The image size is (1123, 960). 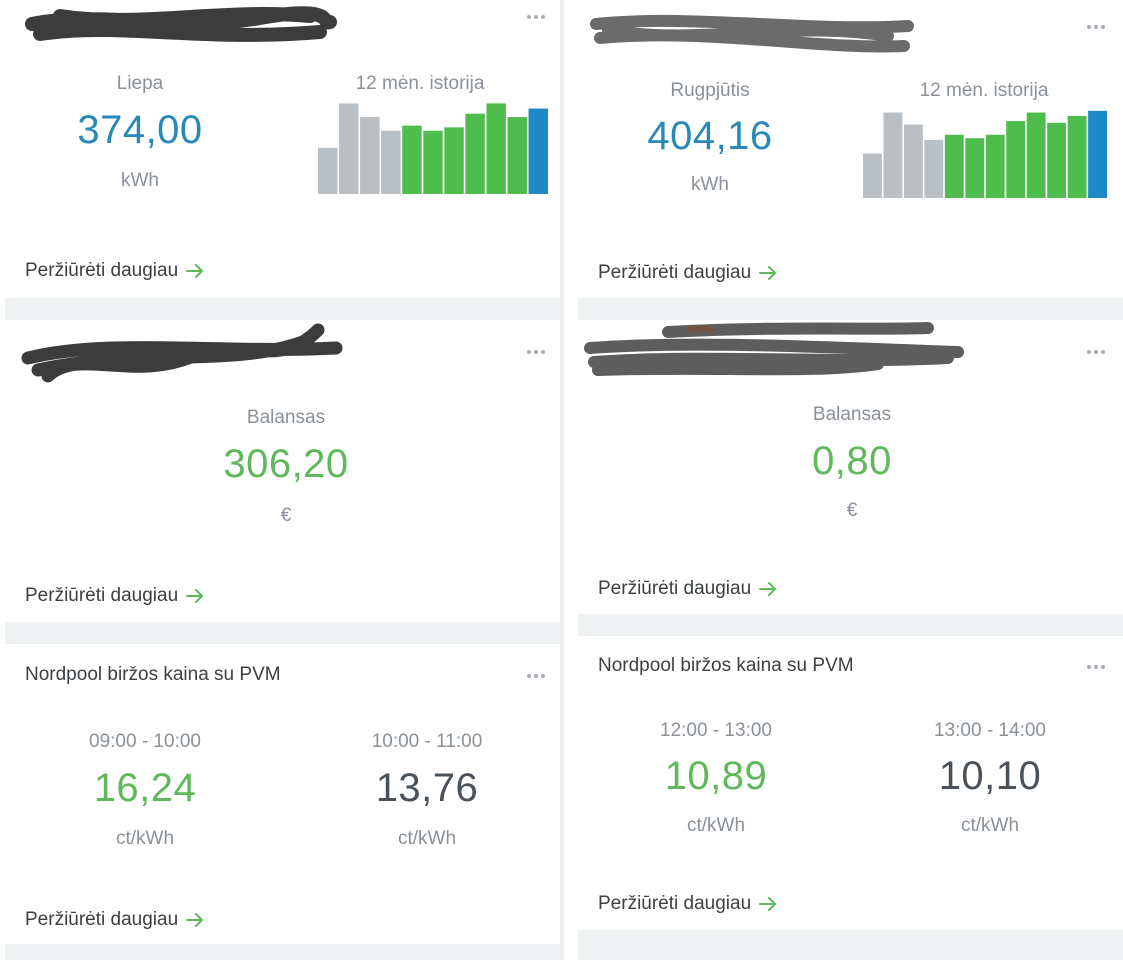 What do you see at coordinates (852, 461) in the screenshot?
I see `balance-value: 0,80` at bounding box center [852, 461].